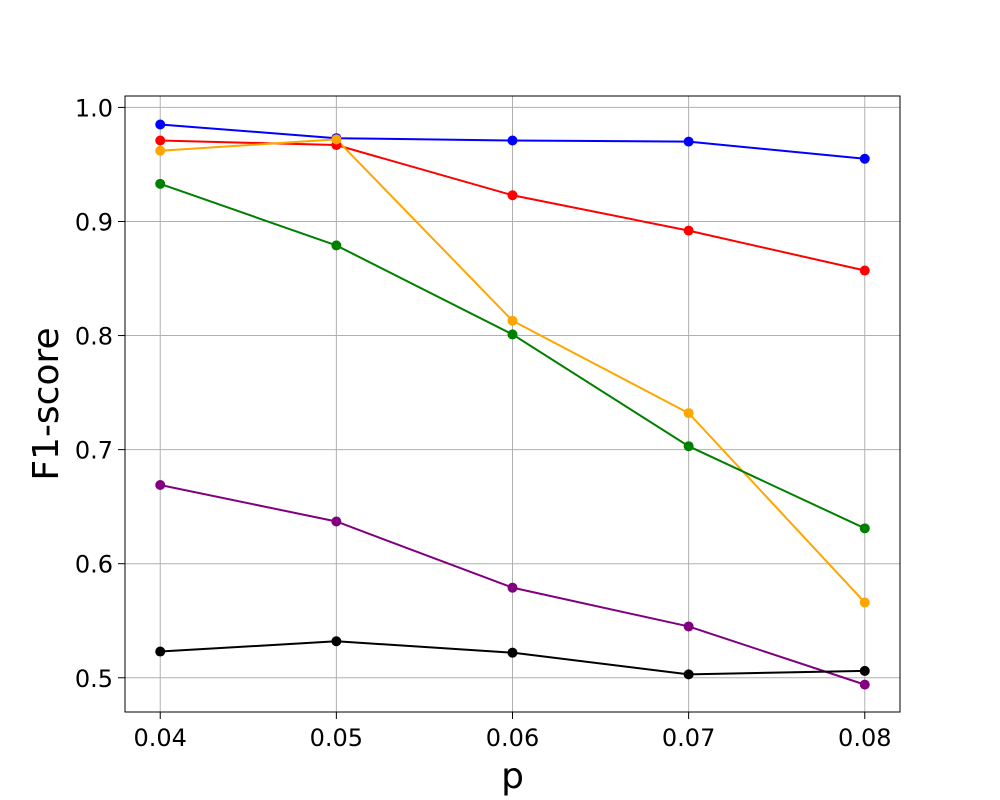 The height and width of the screenshot is (800, 1000). What do you see at coordinates (688, 738) in the screenshot?
I see `x-tick-label: 0.07` at bounding box center [688, 738].